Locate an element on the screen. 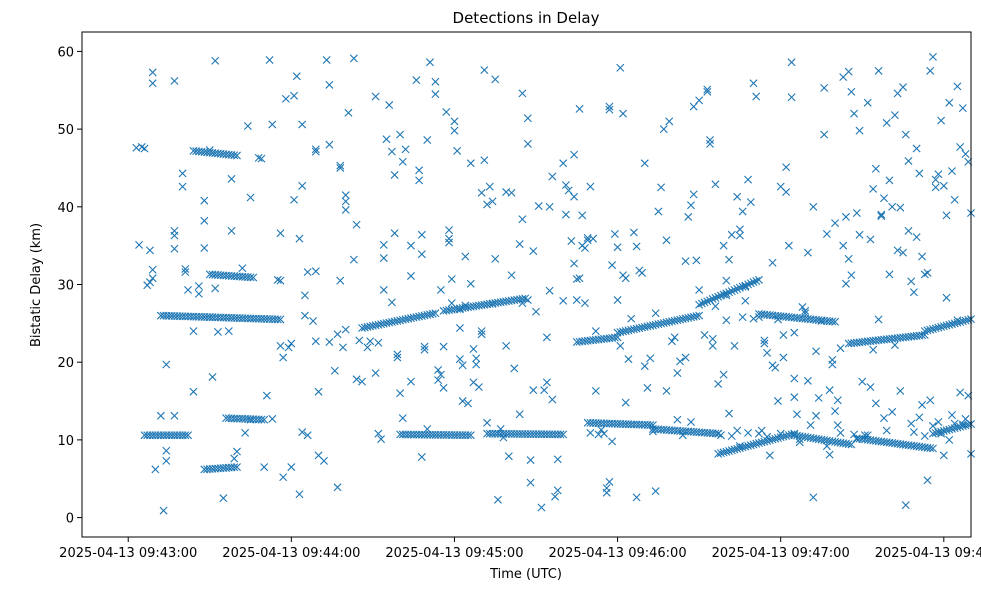 This screenshot has height=590, width=981. x-tick-label: 2025-04-13 09:44:00 is located at coordinates (291, 553).